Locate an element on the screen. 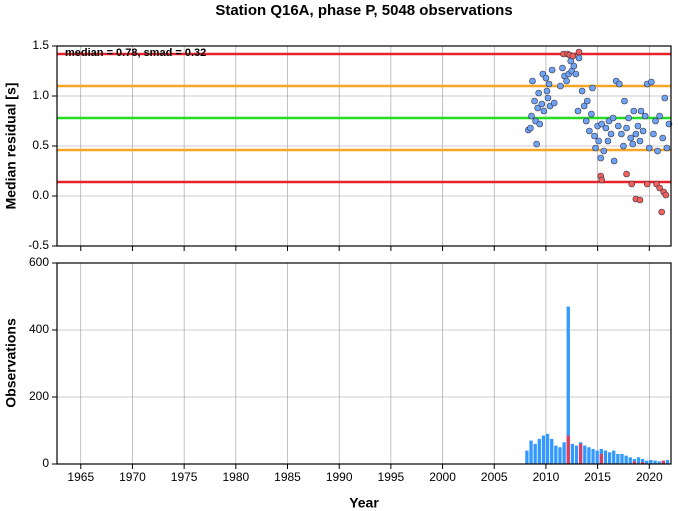 The width and height of the screenshot is (678, 511). annotation: median = 0.78, smad = 0.32 is located at coordinates (135, 53).